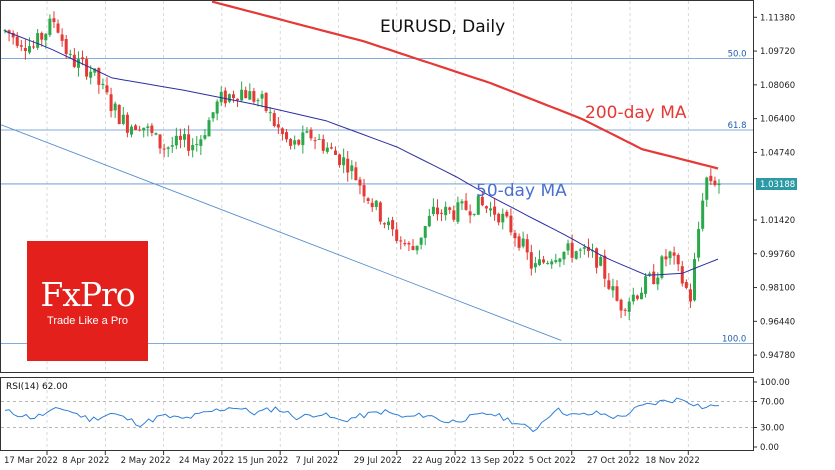  What do you see at coordinates (85, 461) in the screenshot?
I see `x-tick-label: 8 Apr 2022` at bounding box center [85, 461].